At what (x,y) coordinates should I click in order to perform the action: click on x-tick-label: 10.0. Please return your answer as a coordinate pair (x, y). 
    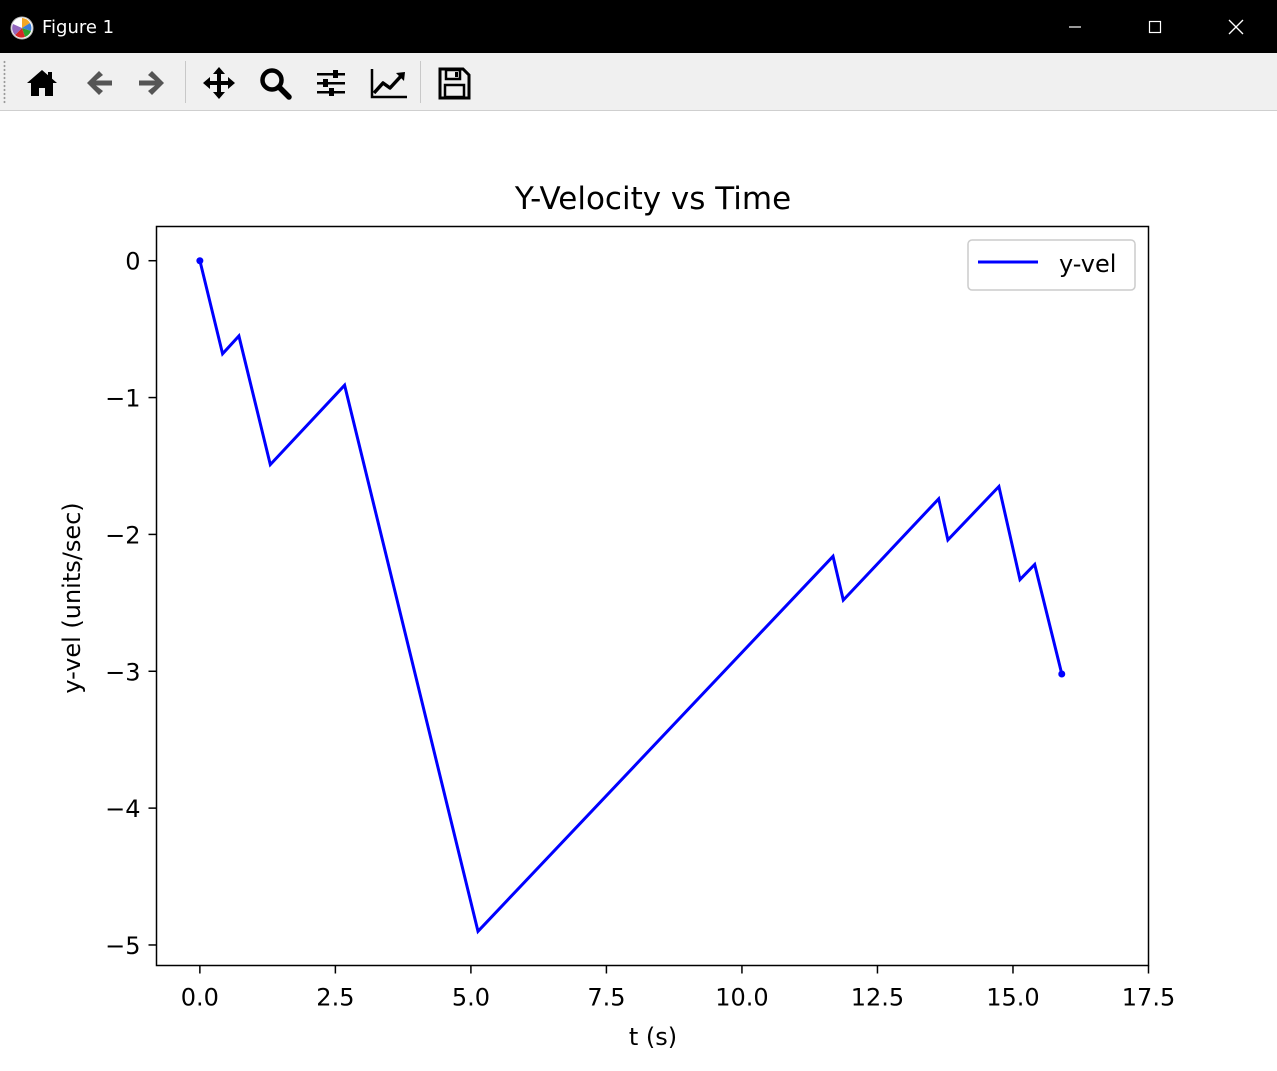
    Looking at the image, I should click on (741, 998).